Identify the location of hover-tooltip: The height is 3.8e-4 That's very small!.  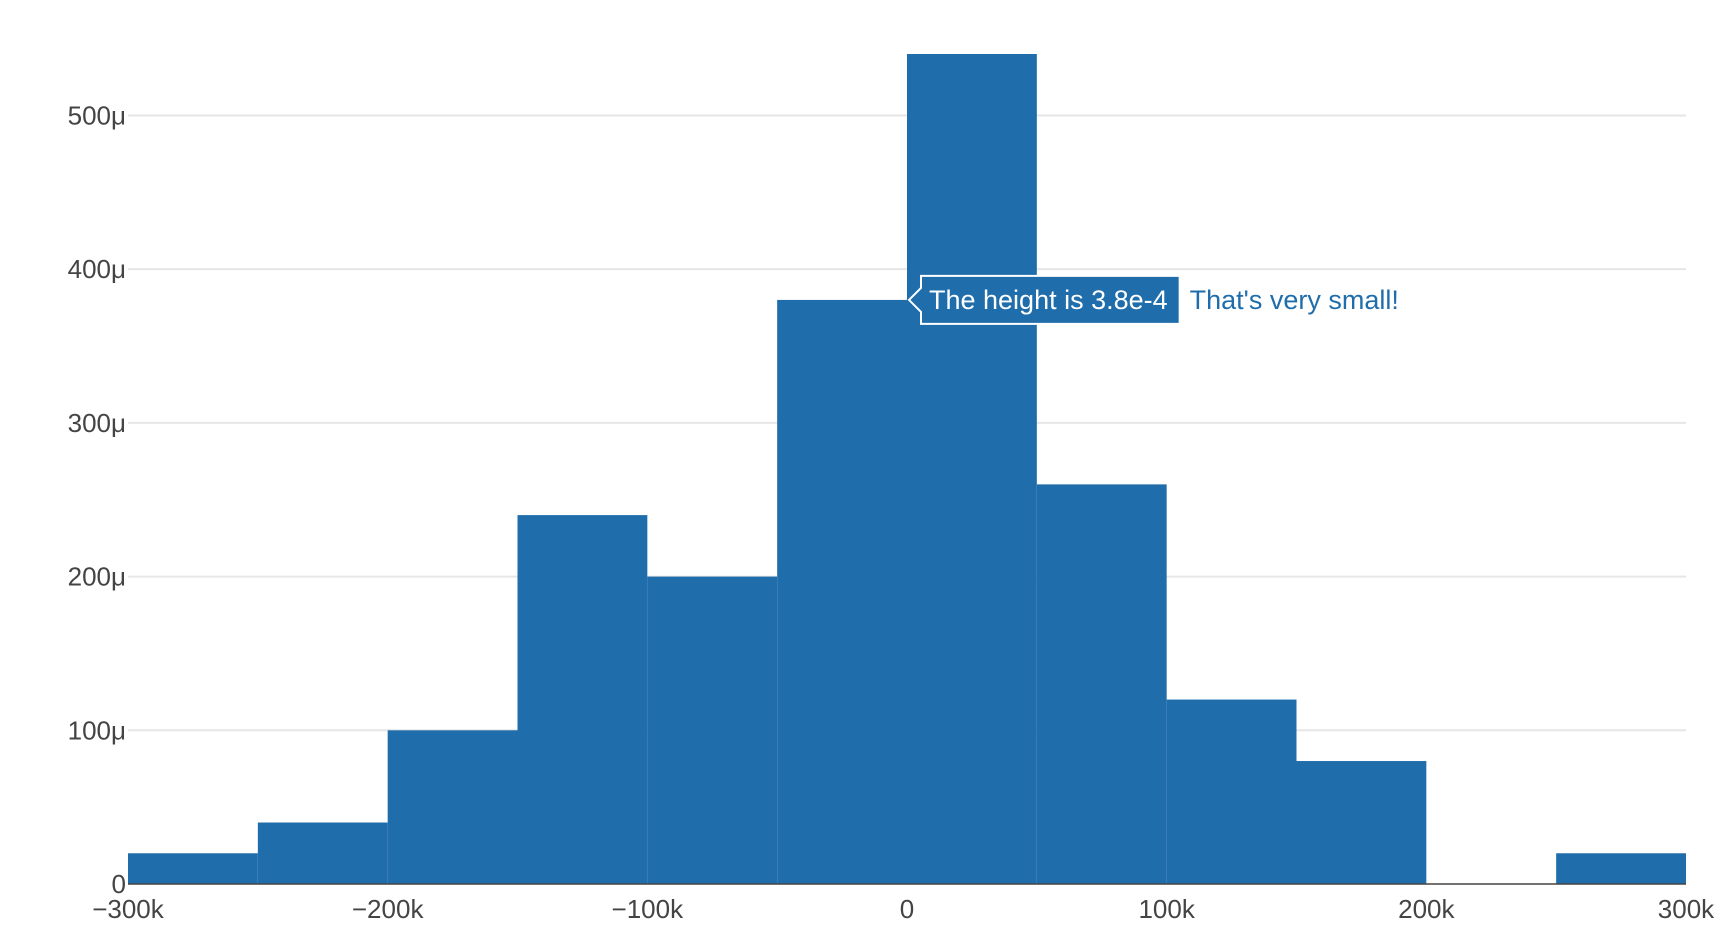
(1153, 299).